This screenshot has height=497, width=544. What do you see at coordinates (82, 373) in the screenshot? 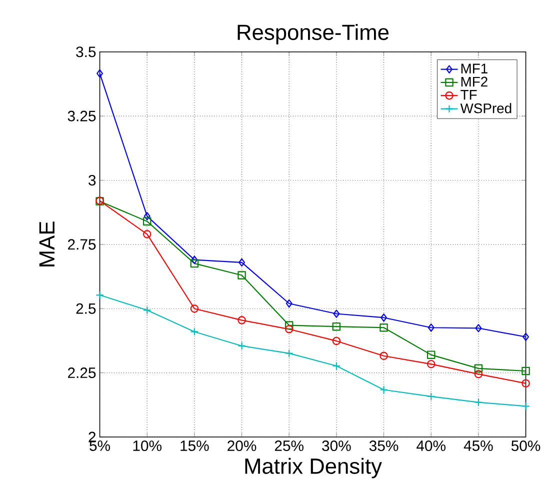
I see `y-tick-label: 2.25` at bounding box center [82, 373].